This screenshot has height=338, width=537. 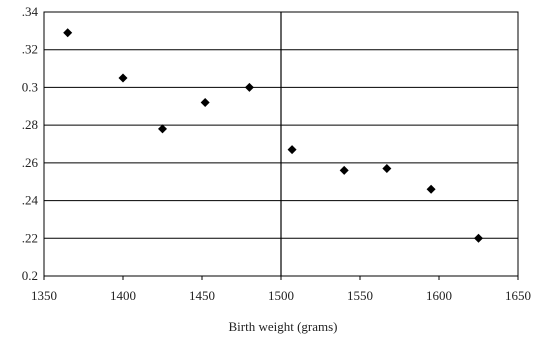 What do you see at coordinates (30, 11) in the screenshot?
I see `y-tick-label: .34` at bounding box center [30, 11].